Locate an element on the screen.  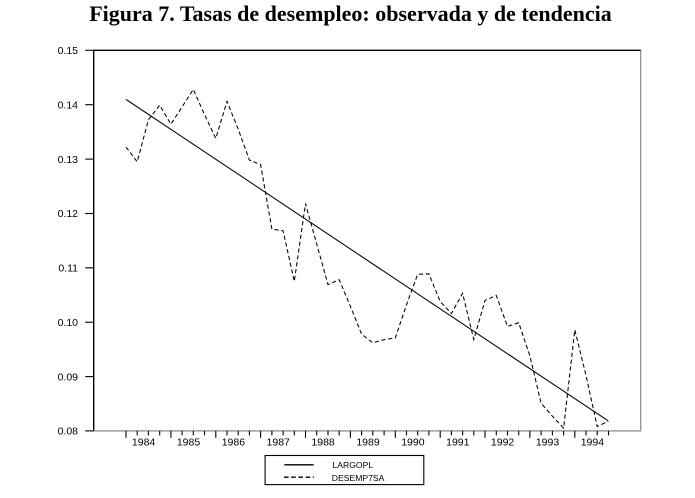
svg-text: 1991 is located at coordinates (458, 443).